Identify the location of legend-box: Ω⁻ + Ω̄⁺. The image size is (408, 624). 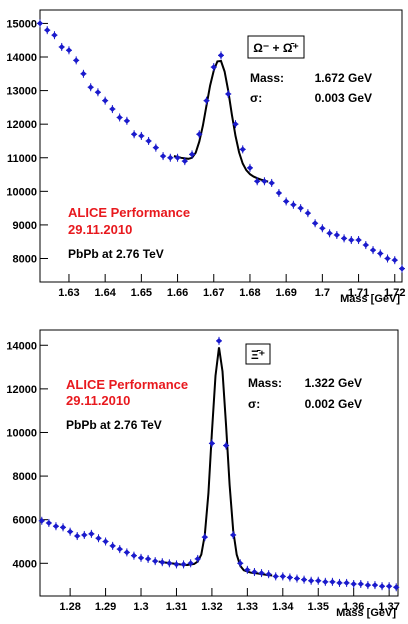
(276, 47).